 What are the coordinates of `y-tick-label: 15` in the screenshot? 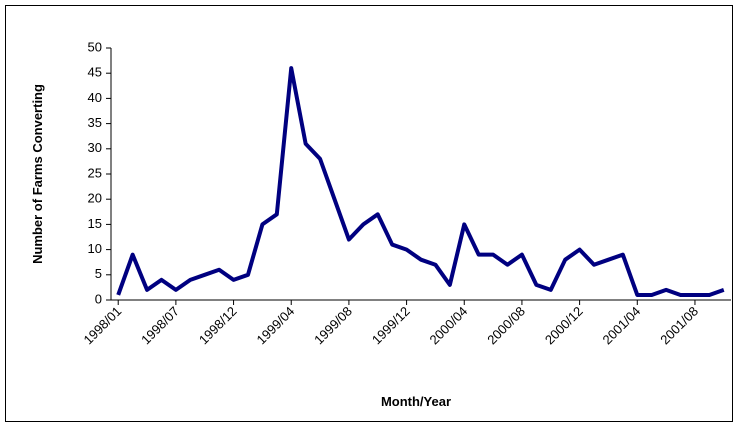 It's located at (95, 223).